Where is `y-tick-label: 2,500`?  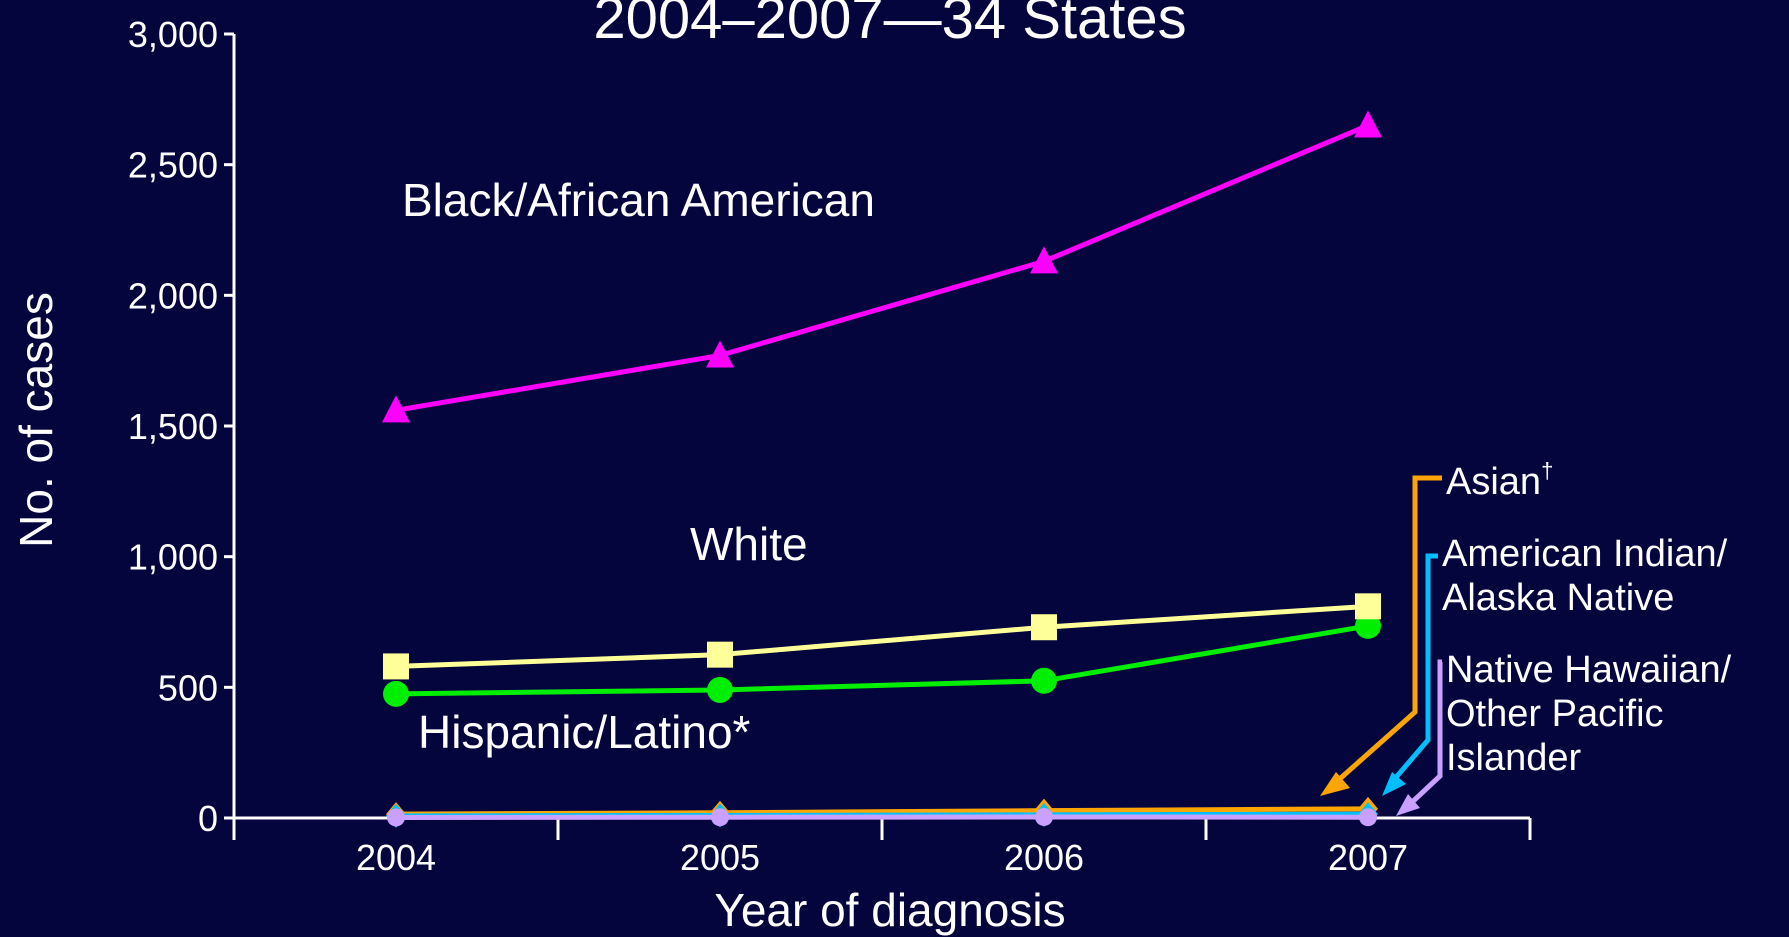 y-tick-label: 2,500 is located at coordinates (173, 165).